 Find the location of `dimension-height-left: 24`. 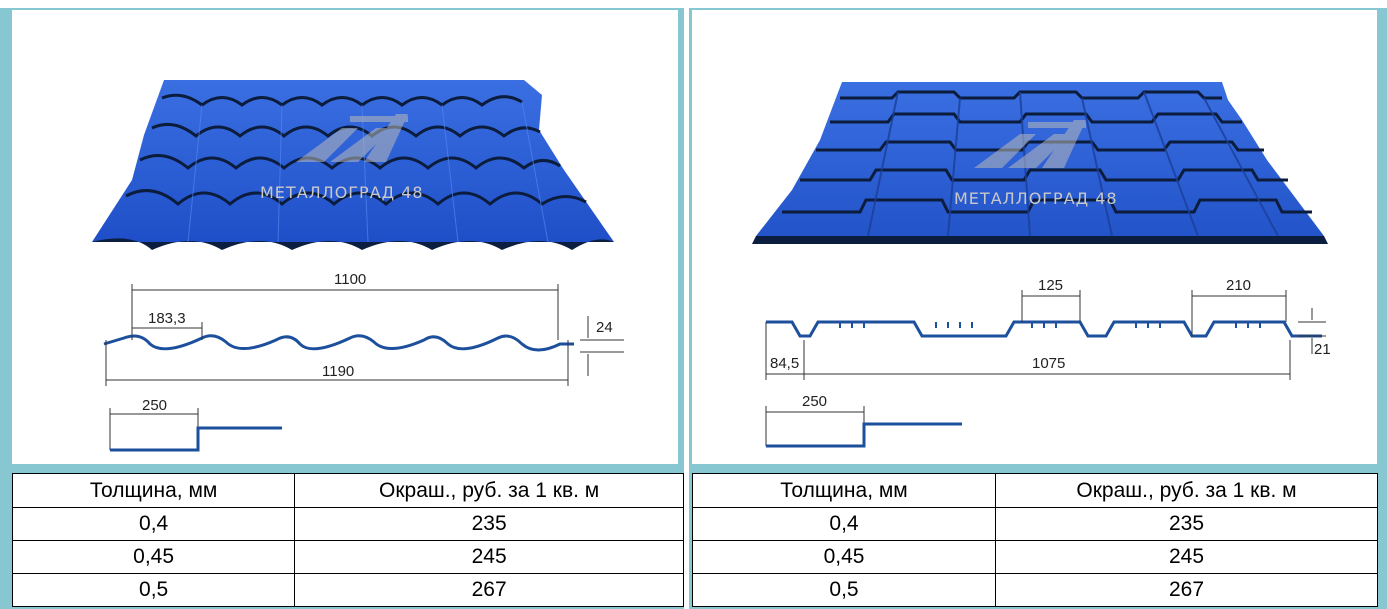

dimension-height-left: 24 is located at coordinates (604, 327).